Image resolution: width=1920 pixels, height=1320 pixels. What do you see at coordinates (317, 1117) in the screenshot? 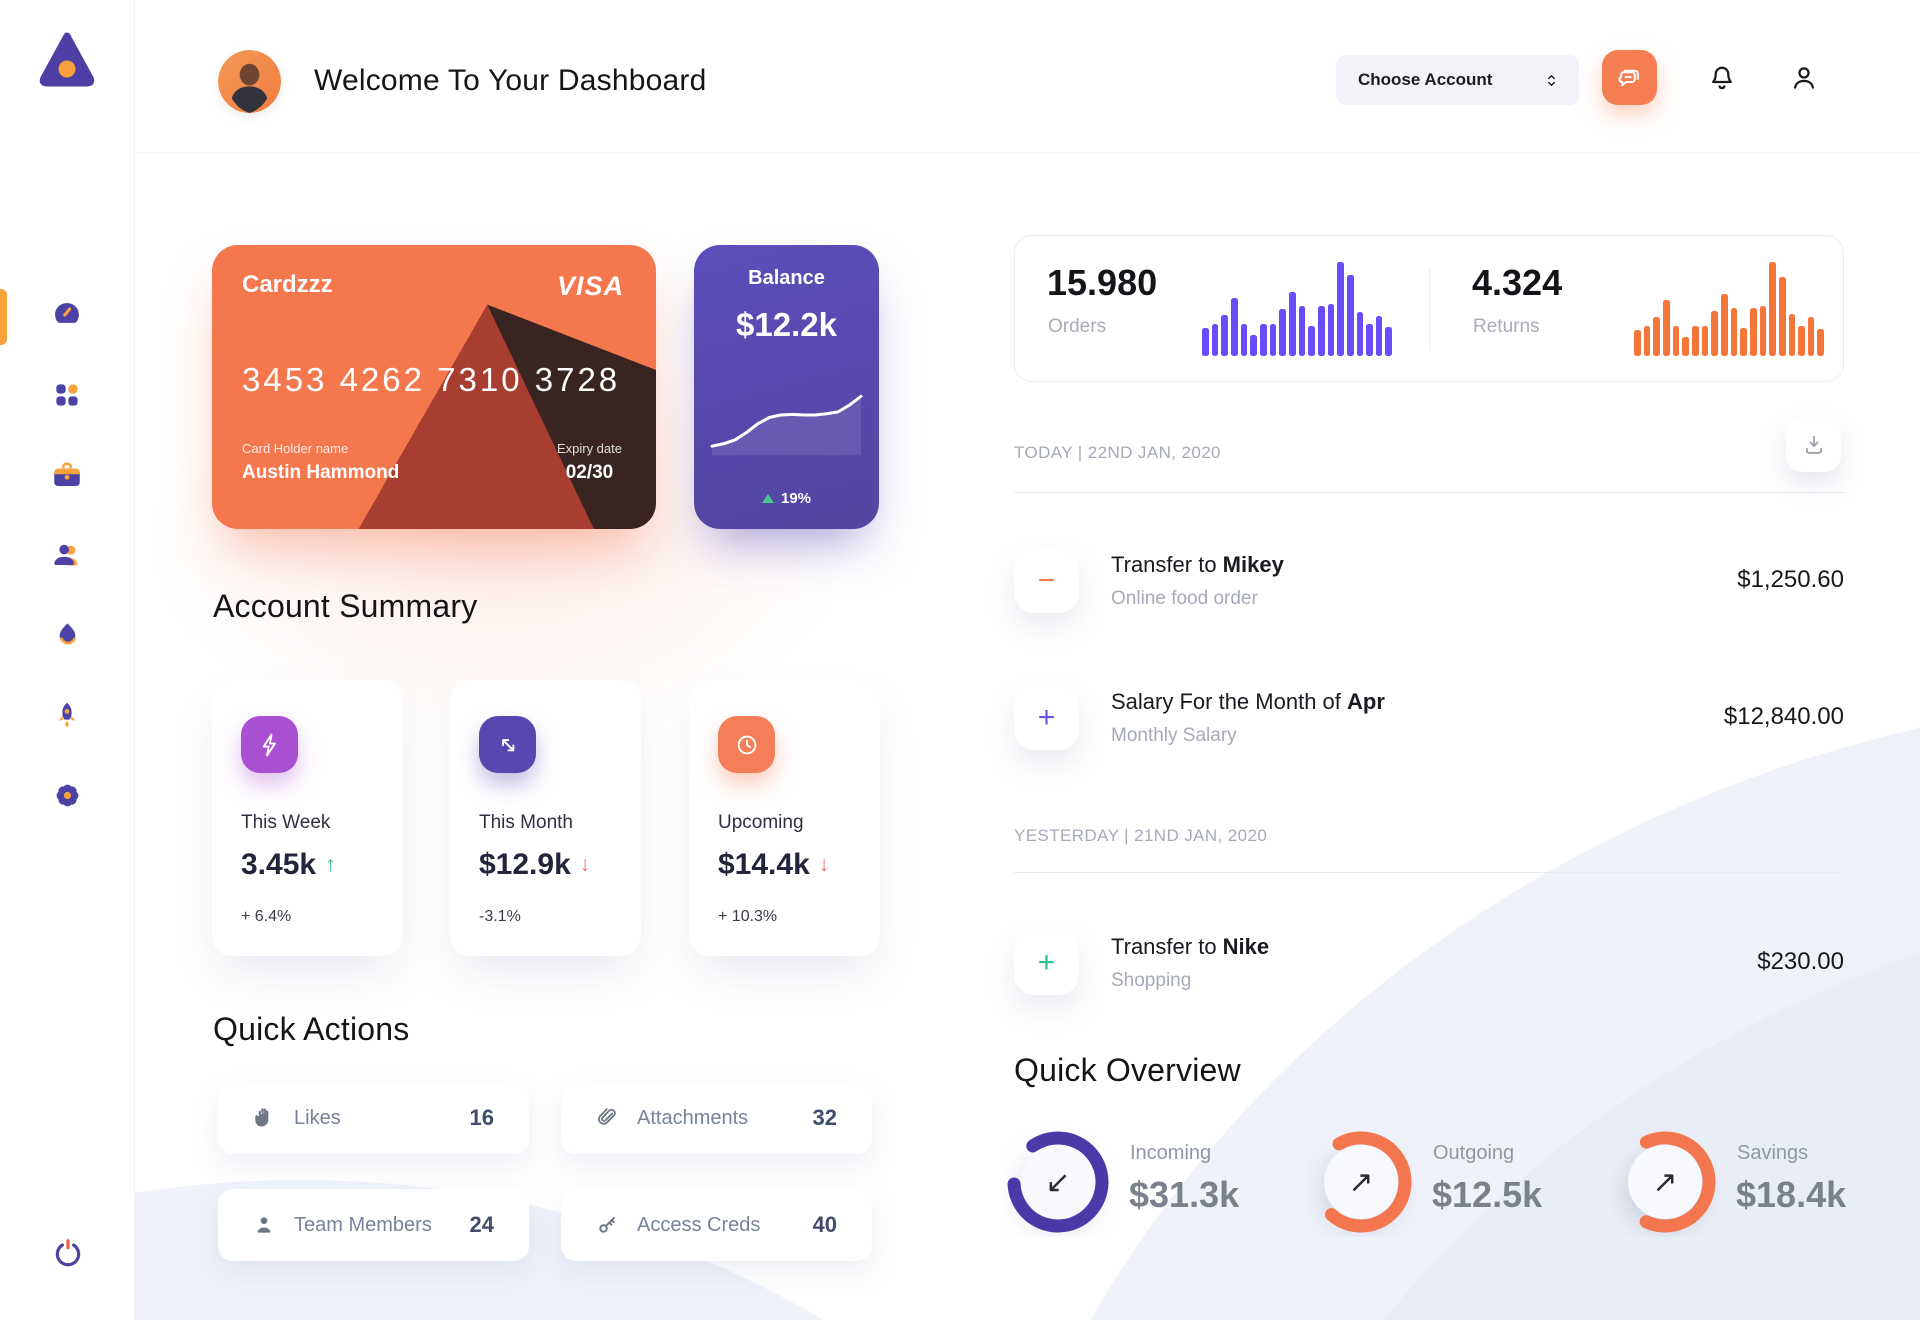
I see `action-label: Likes` at bounding box center [317, 1117].